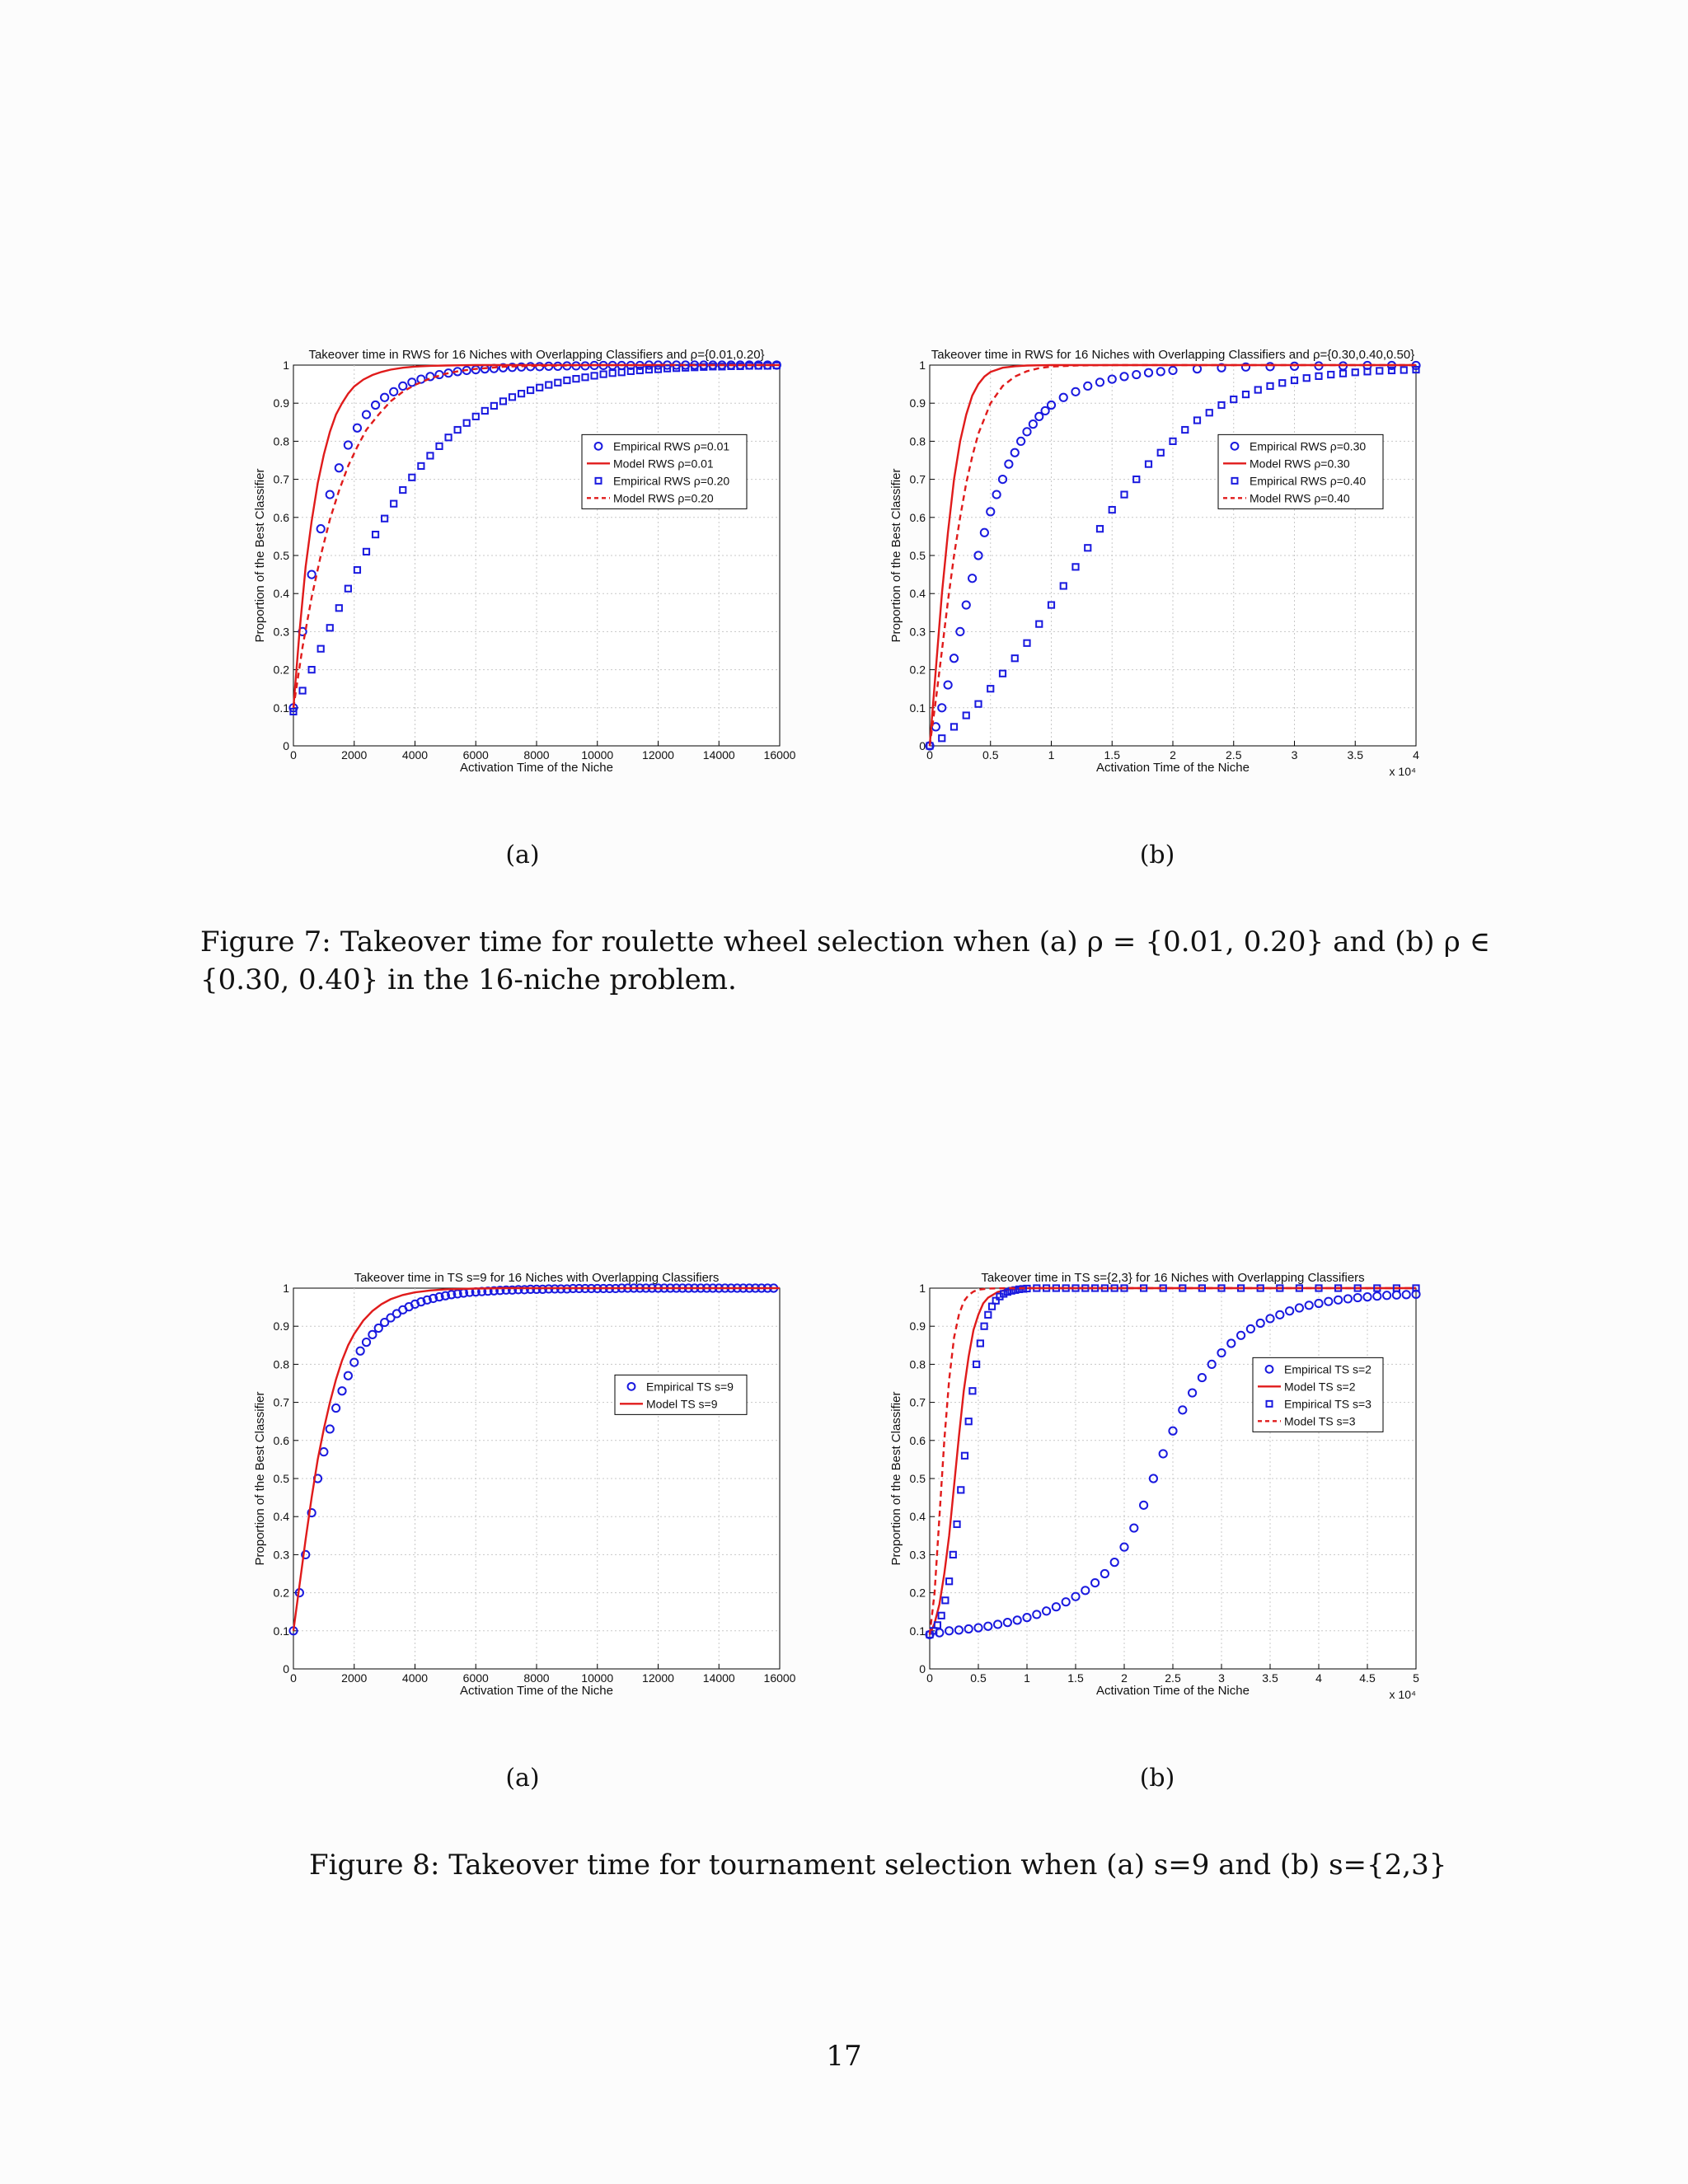  Describe the element at coordinates (1234, 755) in the screenshot. I see `x-tick-label: 2.5` at that location.